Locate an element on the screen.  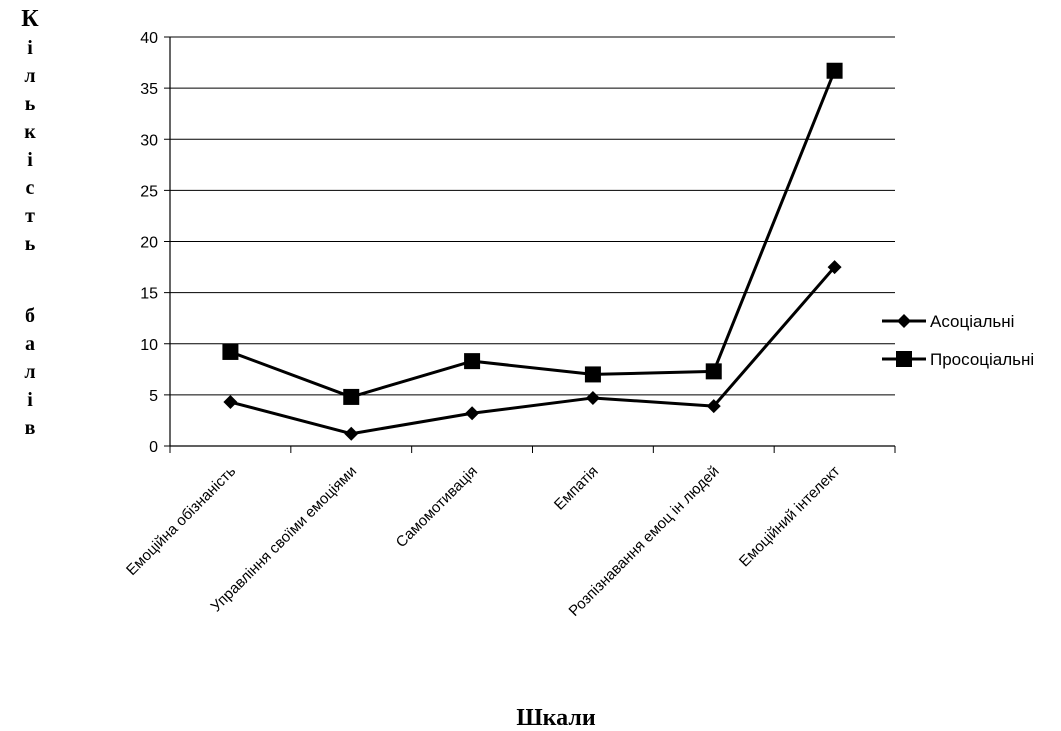
y-tick-label: 30 is located at coordinates (149, 140).